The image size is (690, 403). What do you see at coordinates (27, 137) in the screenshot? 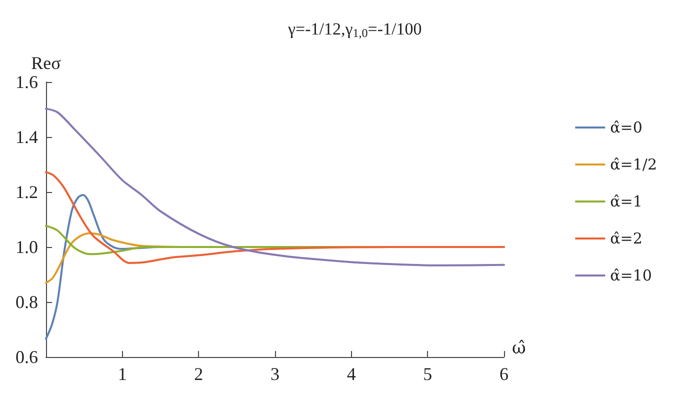
I see `y-tick-label: 1.4` at bounding box center [27, 137].